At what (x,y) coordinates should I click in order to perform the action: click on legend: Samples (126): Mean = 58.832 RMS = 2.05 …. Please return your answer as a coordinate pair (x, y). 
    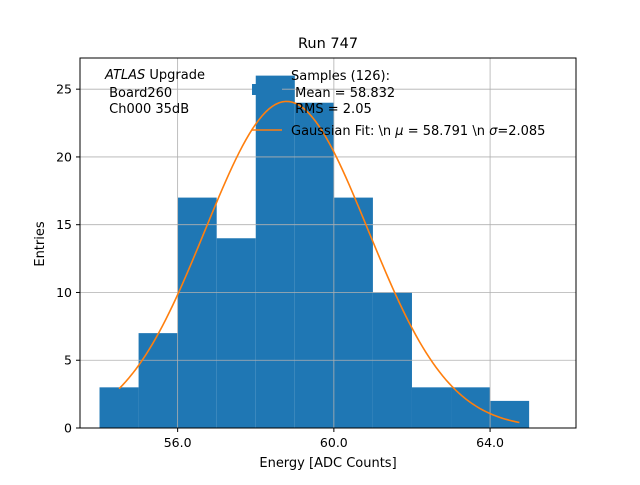
    Looking at the image, I should click on (398, 104).